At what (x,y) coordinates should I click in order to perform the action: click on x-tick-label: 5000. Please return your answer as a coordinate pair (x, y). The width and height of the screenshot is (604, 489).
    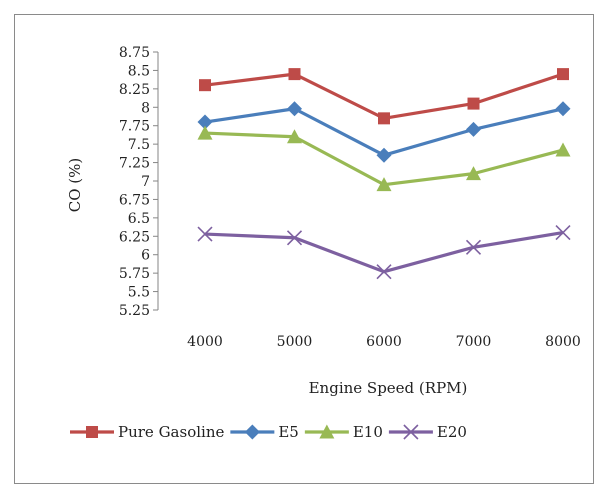
    Looking at the image, I should click on (295, 342).